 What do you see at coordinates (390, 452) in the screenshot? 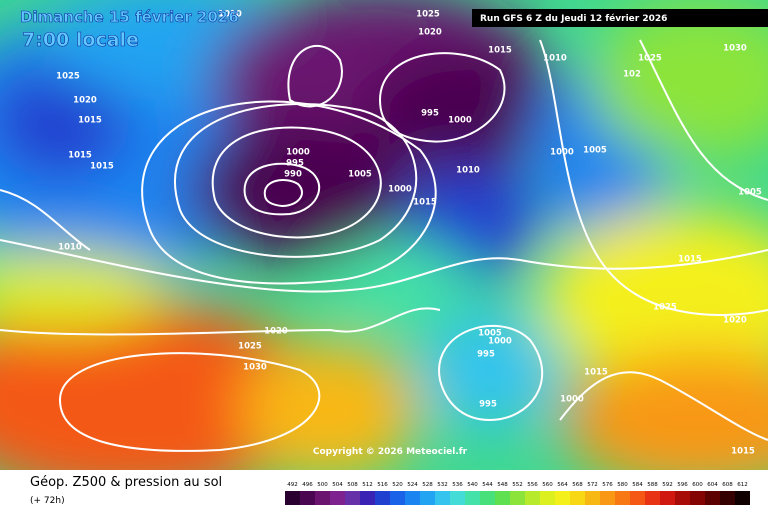
I see `copyright: Copyright © 2026 Meteociel.fr` at bounding box center [390, 452].